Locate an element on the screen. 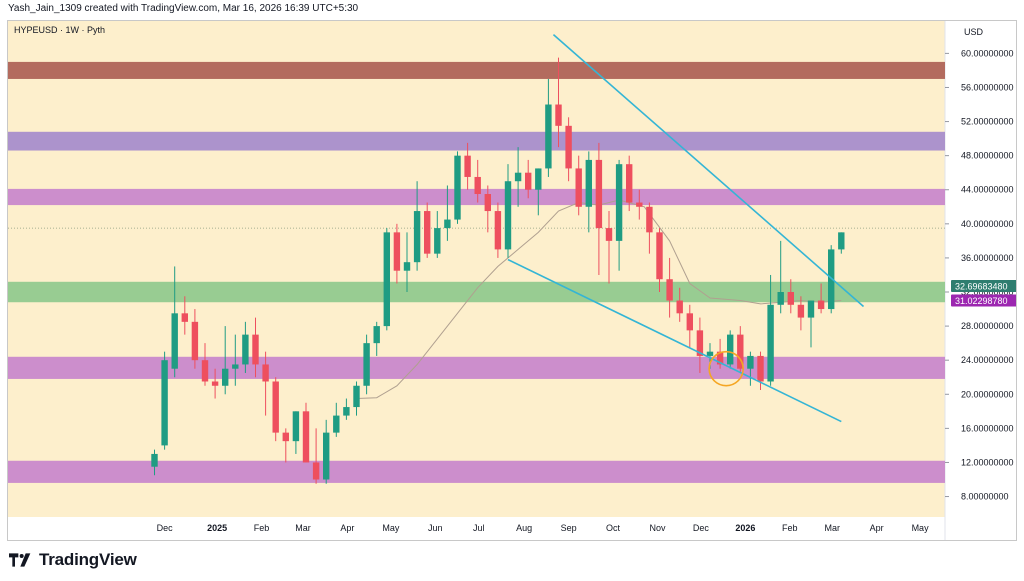 The image size is (1024, 581). x-tick-label: Oct is located at coordinates (613, 528).